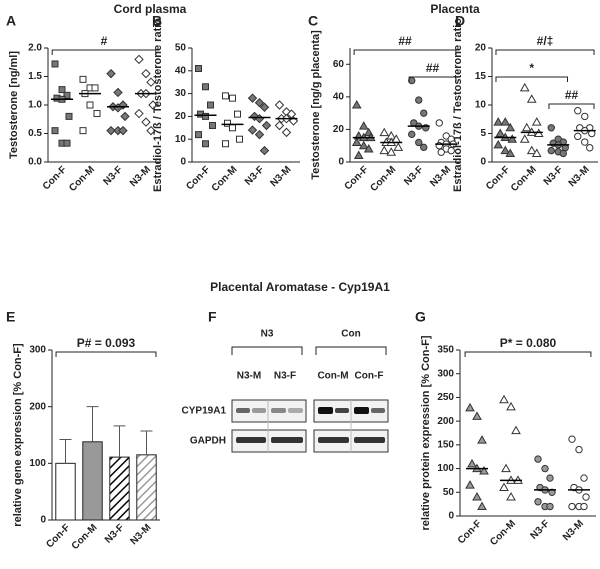  I want to click on y-tick-label: 50, so click(181, 48).